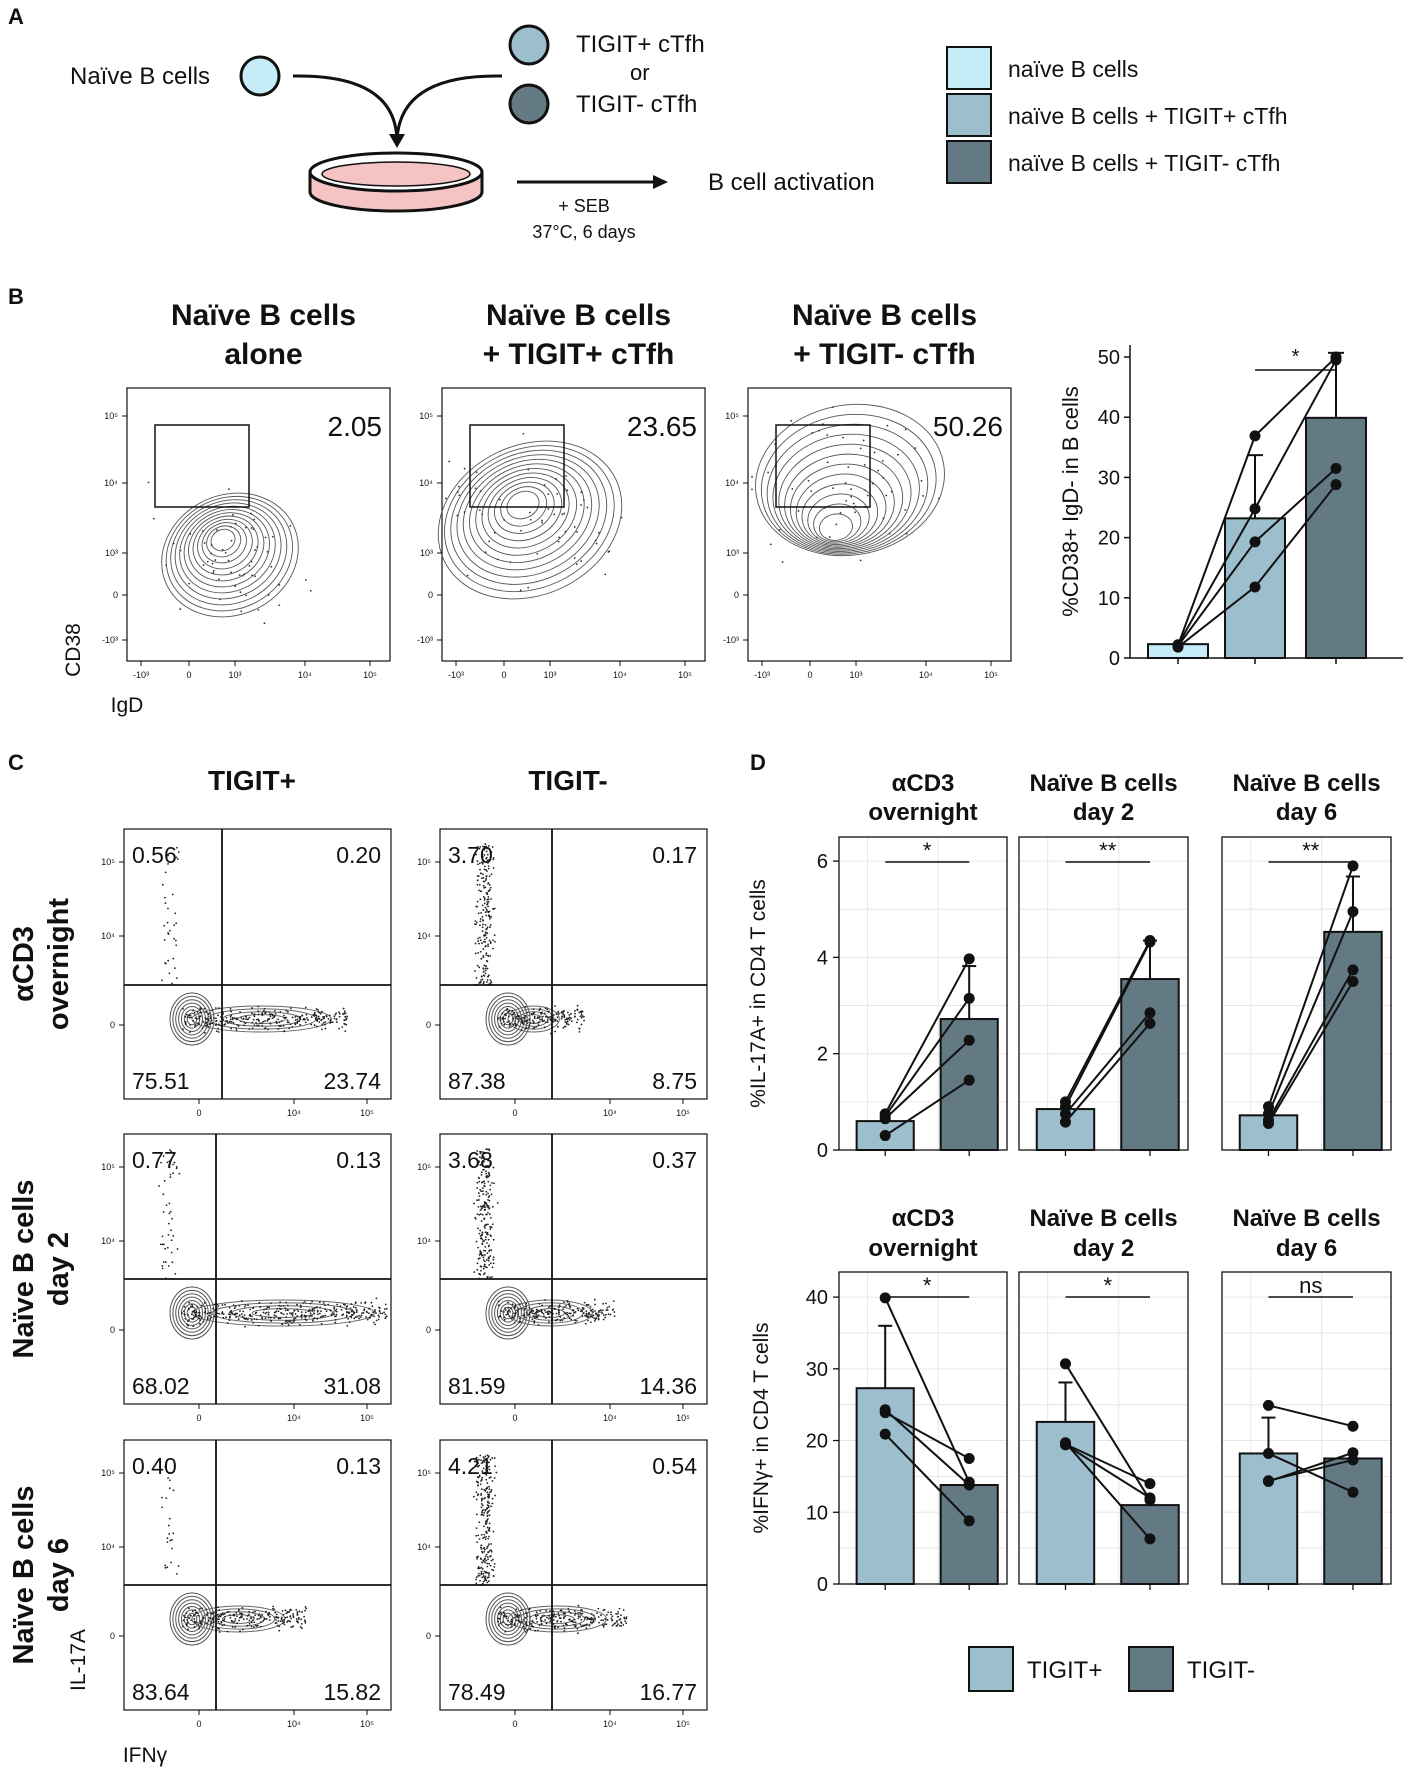  I want to click on conditions-label: 37°C, 6 days, so click(583, 232).